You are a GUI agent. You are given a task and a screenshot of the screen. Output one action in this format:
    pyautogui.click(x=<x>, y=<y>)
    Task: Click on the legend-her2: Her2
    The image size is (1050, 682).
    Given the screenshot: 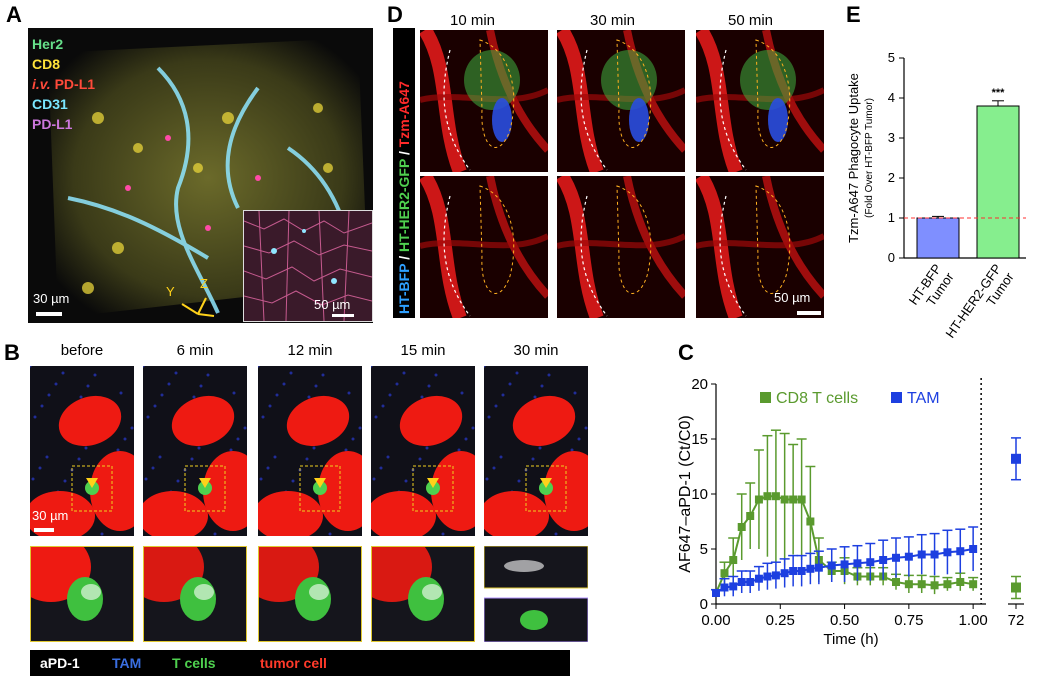 What is the action you would take?
    pyautogui.click(x=48, y=44)
    